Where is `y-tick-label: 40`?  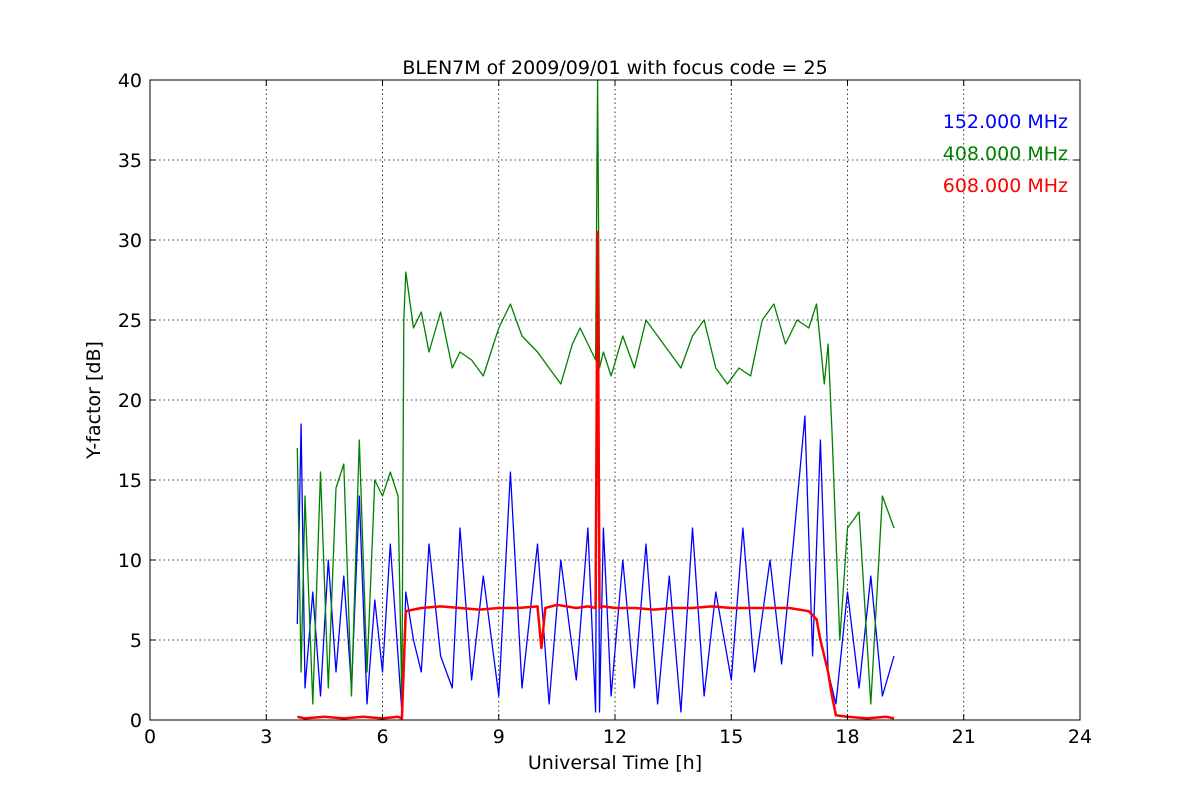
y-tick-label: 40 is located at coordinates (130, 81).